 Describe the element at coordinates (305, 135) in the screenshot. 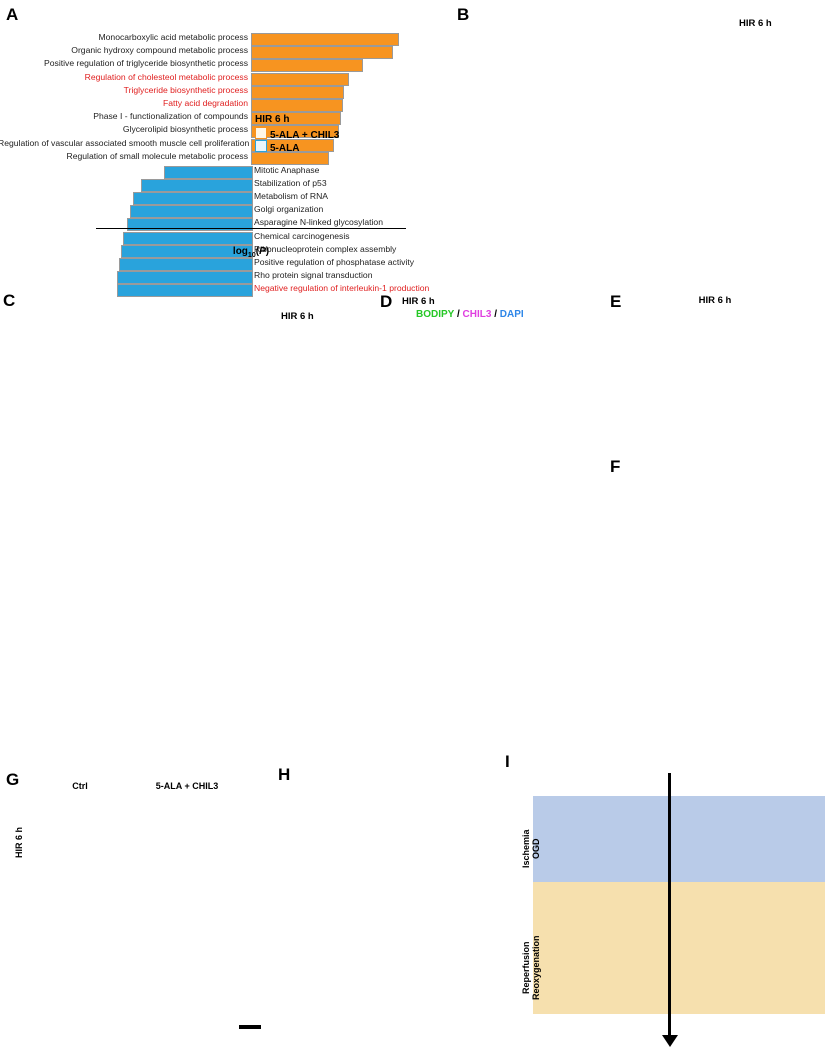

I see `legend-label-orange: 5-ALA + CHIL3` at that location.